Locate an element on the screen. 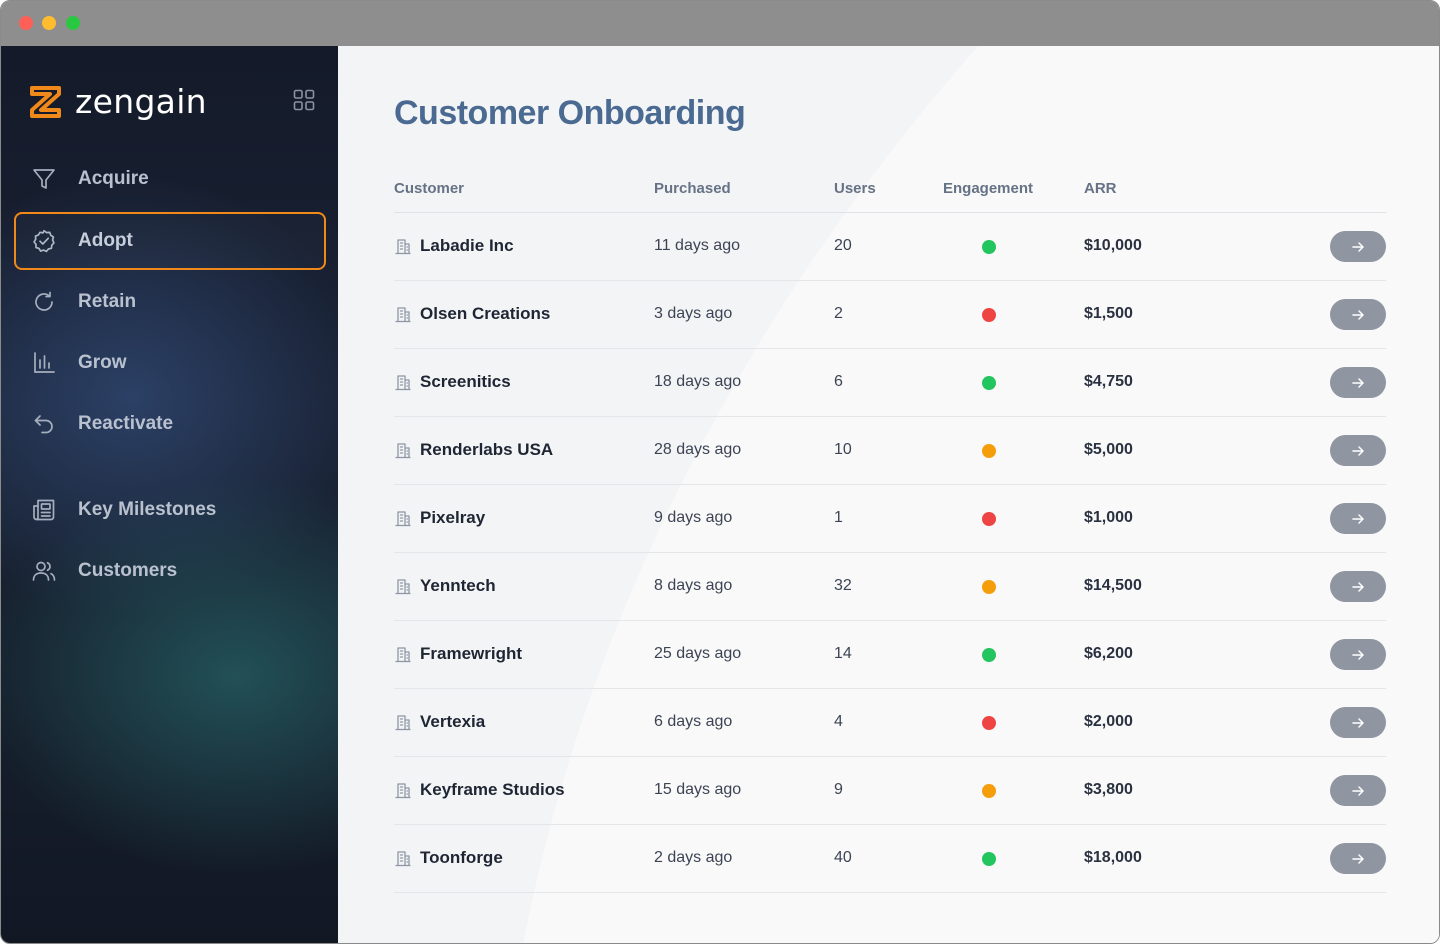  table-row: Toonforge 2 days ago 40 $18,000 is located at coordinates (890, 859).